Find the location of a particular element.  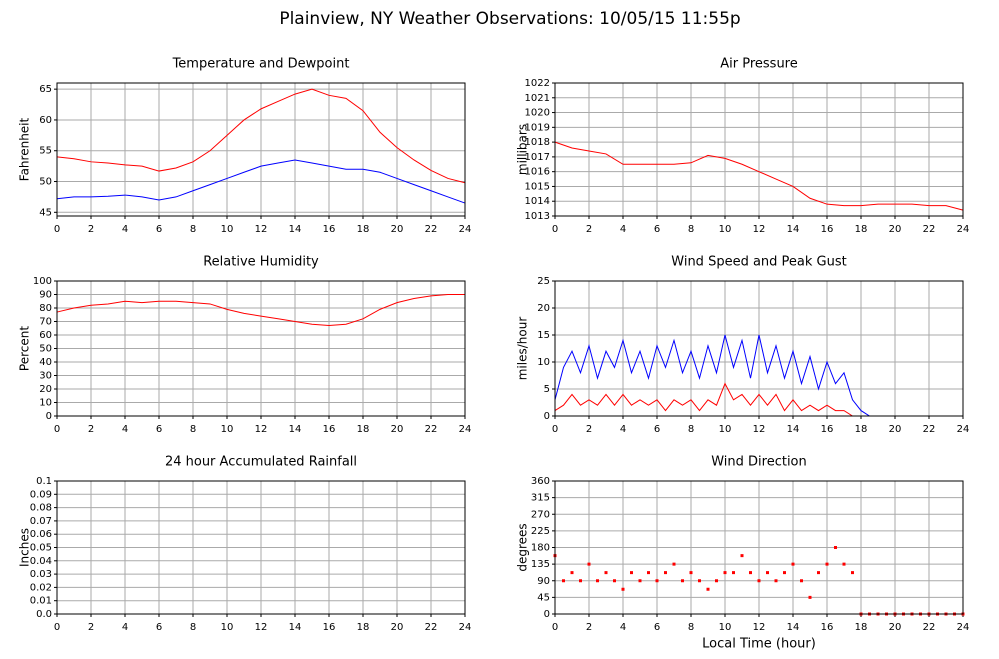

y-tick-label: 90 is located at coordinates (543, 581).